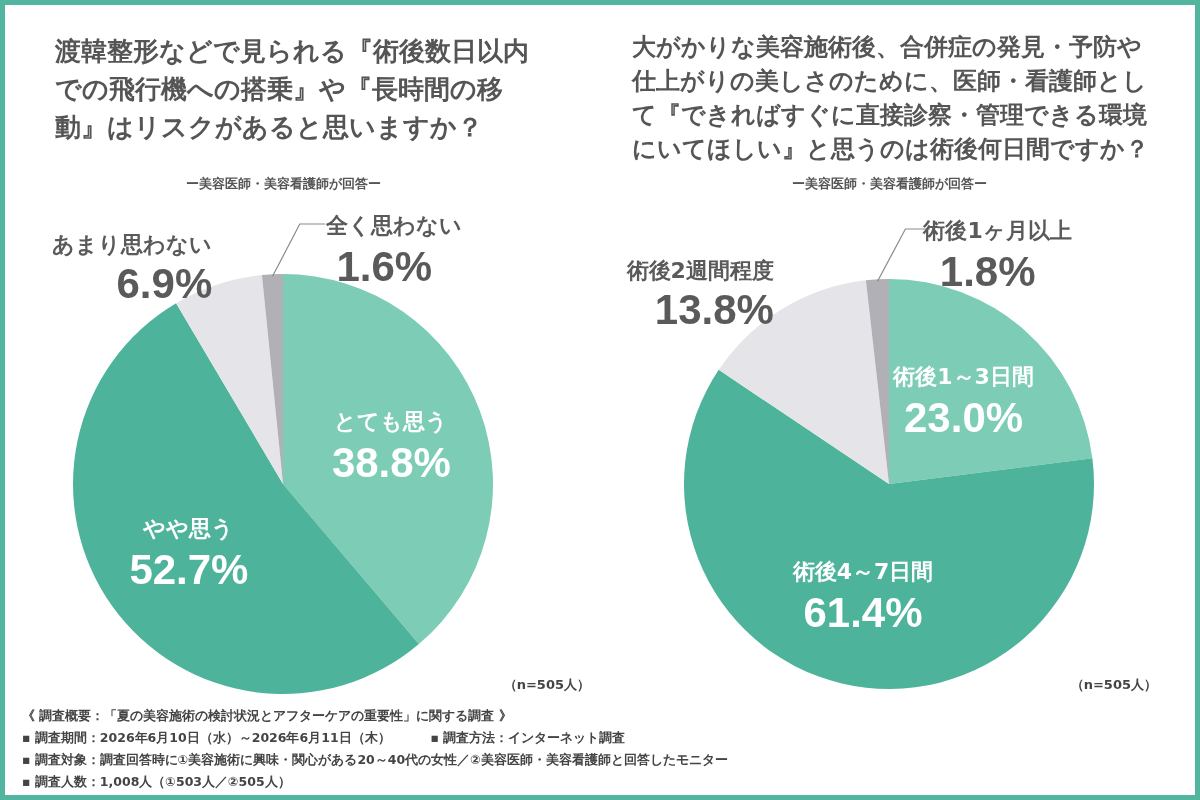 This screenshot has width=1200, height=800. I want to click on text: ▪ 調査人数：1,008人（①503人／②505人）, so click(156, 782).